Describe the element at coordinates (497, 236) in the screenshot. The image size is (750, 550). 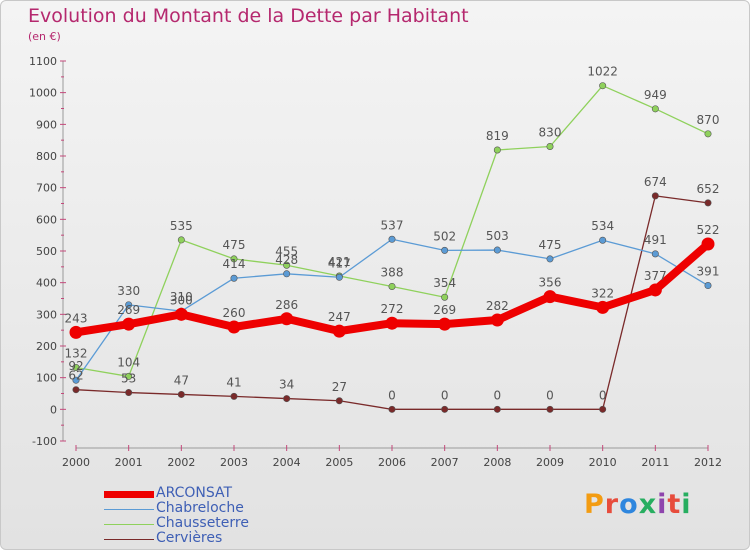
I see `data-label-chabreloche: 503` at that location.